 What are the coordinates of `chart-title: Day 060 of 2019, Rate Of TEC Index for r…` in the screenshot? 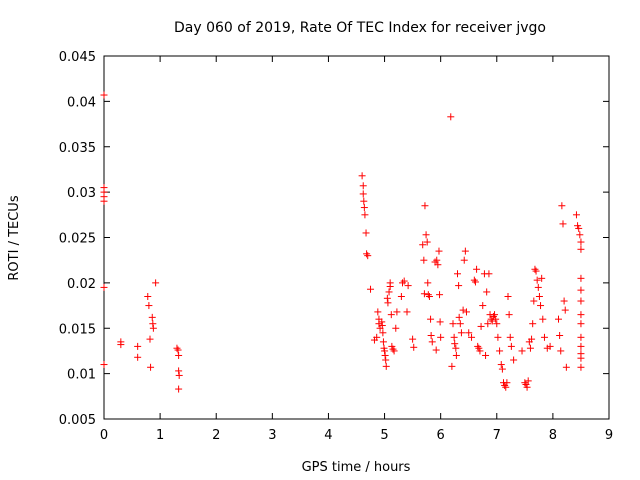 It's located at (360, 28).